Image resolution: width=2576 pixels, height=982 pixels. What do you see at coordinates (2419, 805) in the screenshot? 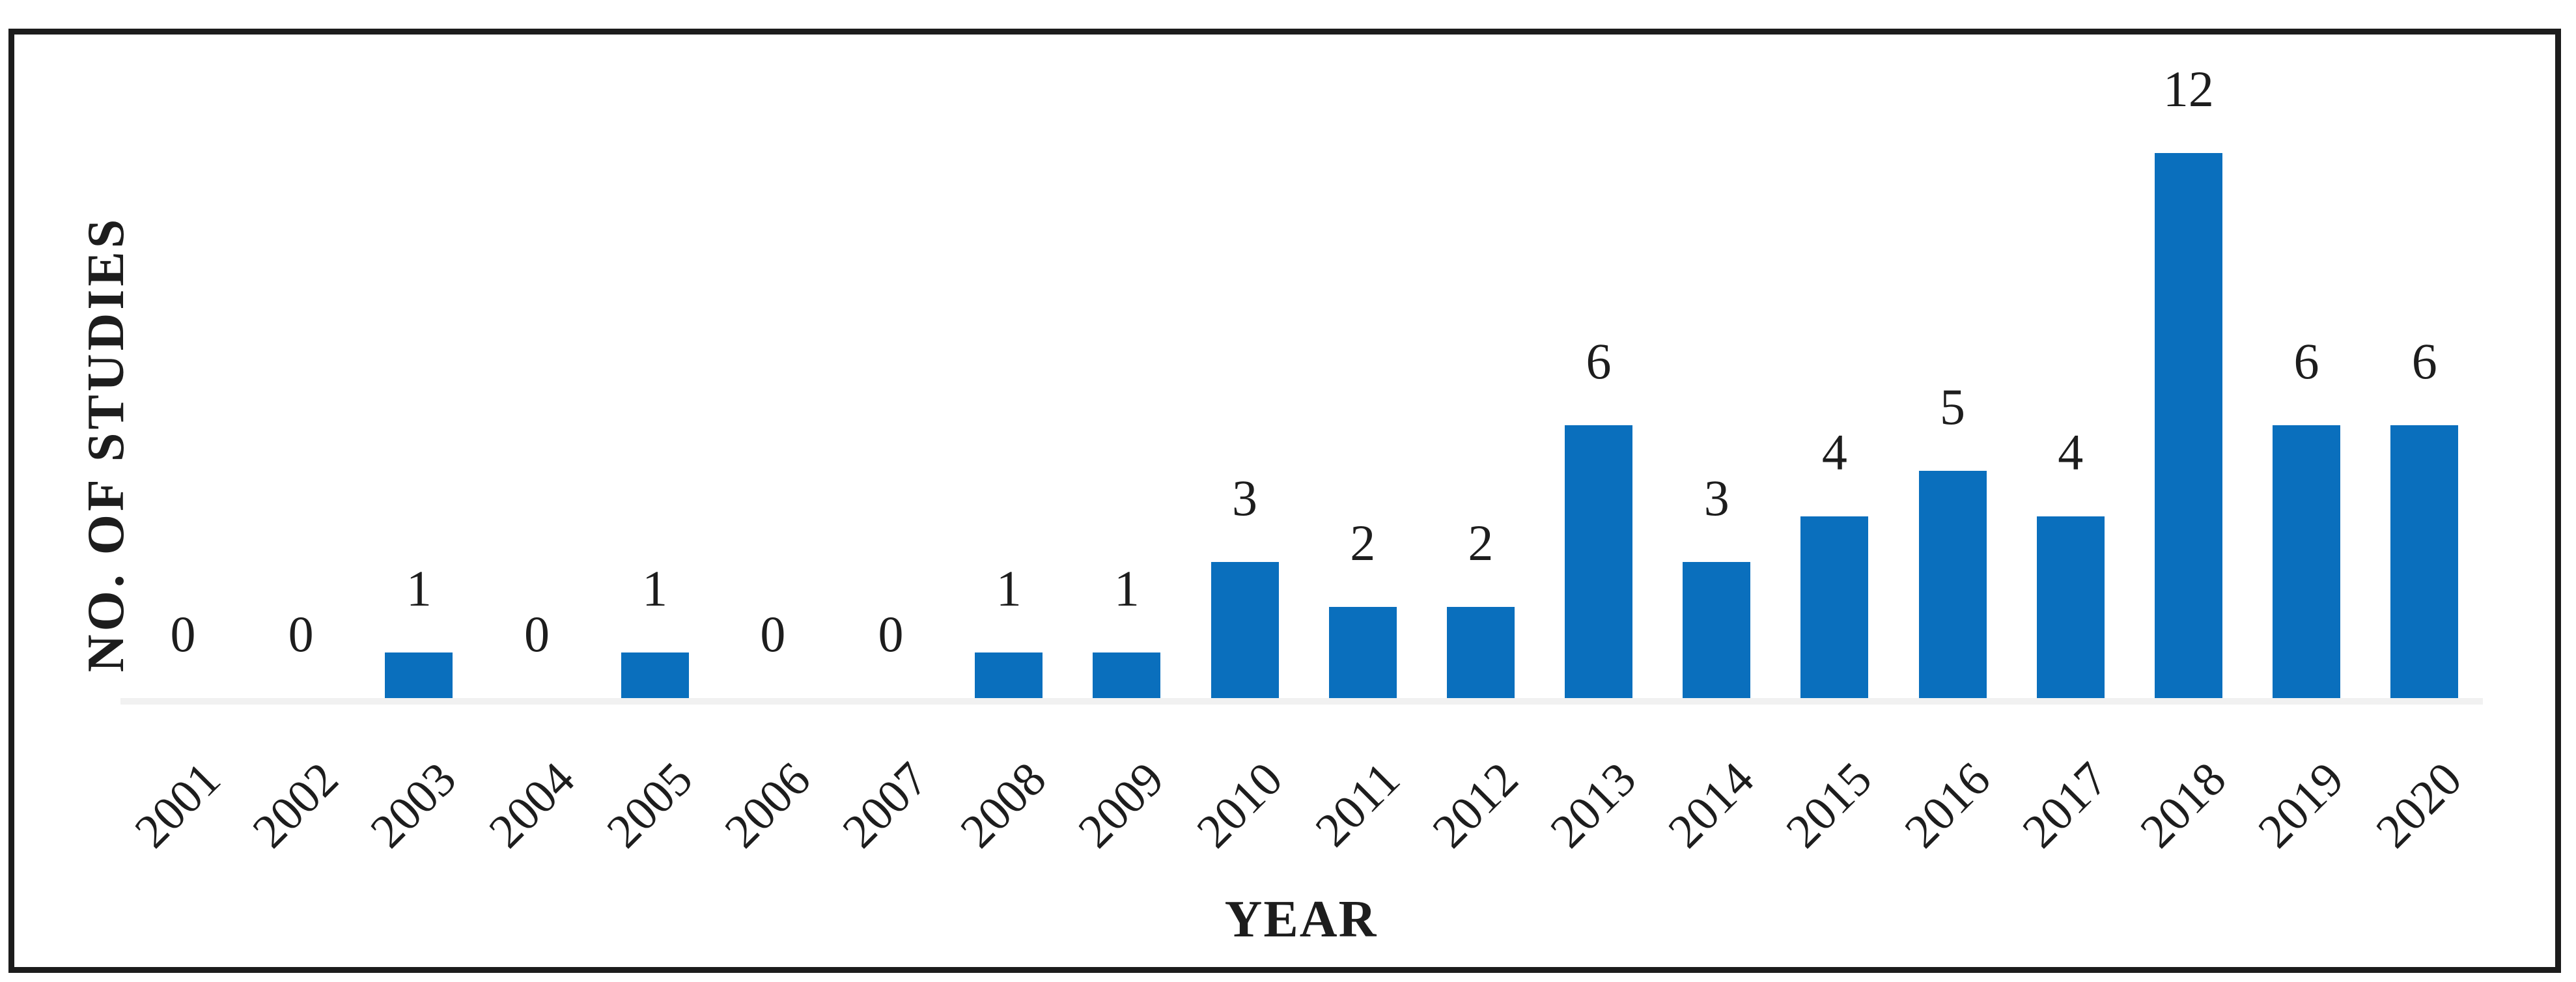
I see `x-tick-2020: 2020` at bounding box center [2419, 805].